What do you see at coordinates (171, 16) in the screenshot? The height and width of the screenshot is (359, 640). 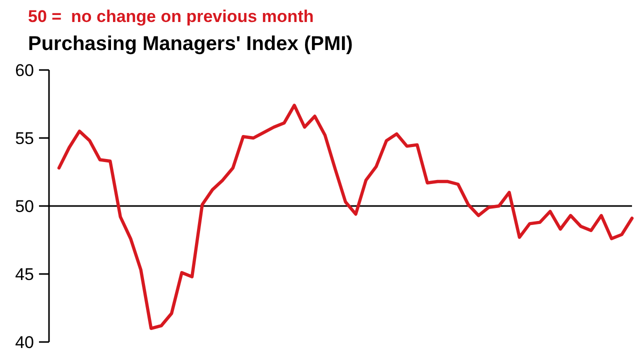 I see `chart-subtitle: 50 = no change on previous month` at bounding box center [171, 16].